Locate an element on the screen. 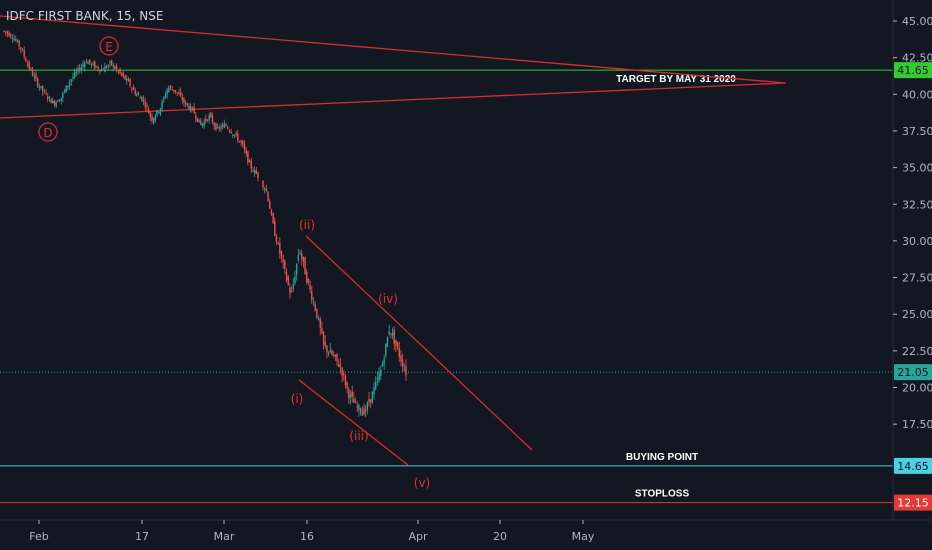  buy-level-badge is located at coordinates (913, 465).